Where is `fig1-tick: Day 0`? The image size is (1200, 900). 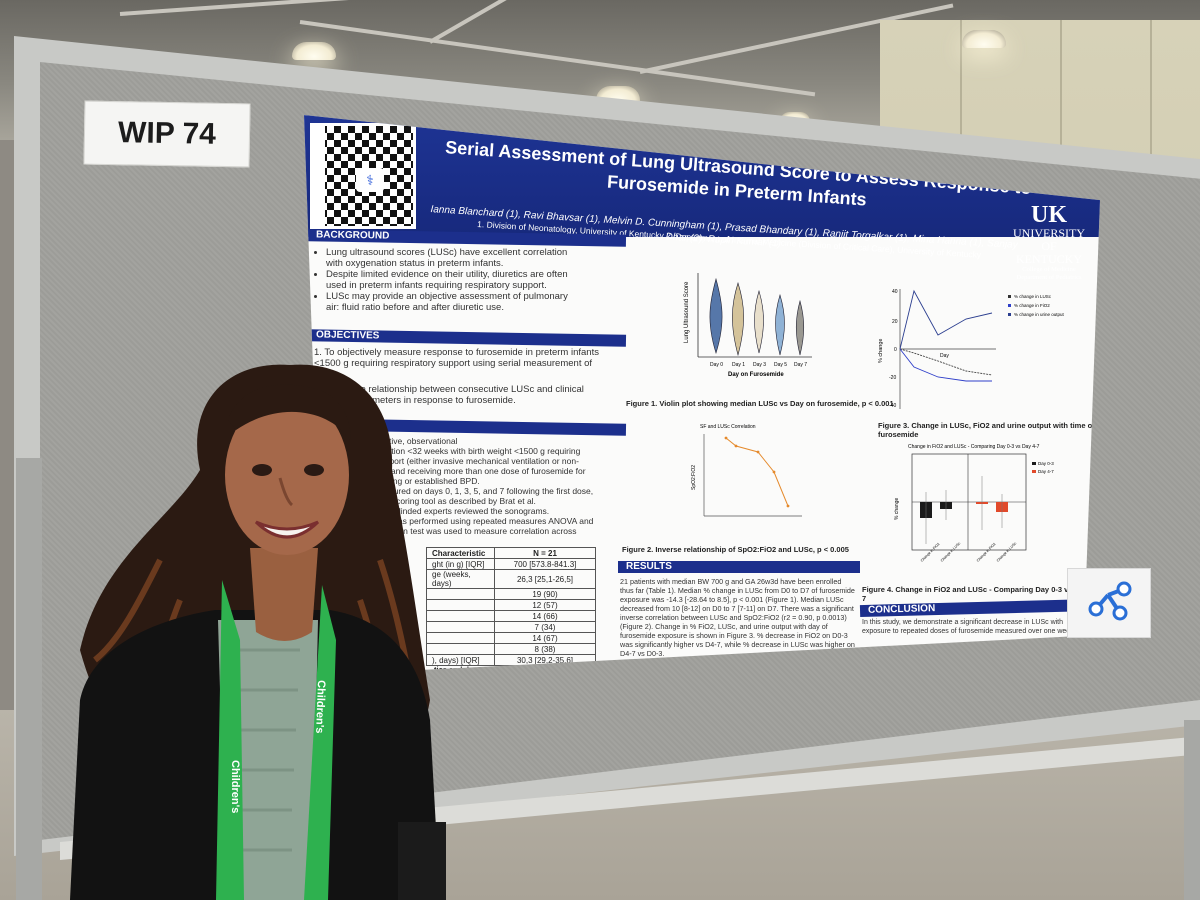 fig1-tick: Day 0 is located at coordinates (716, 365).